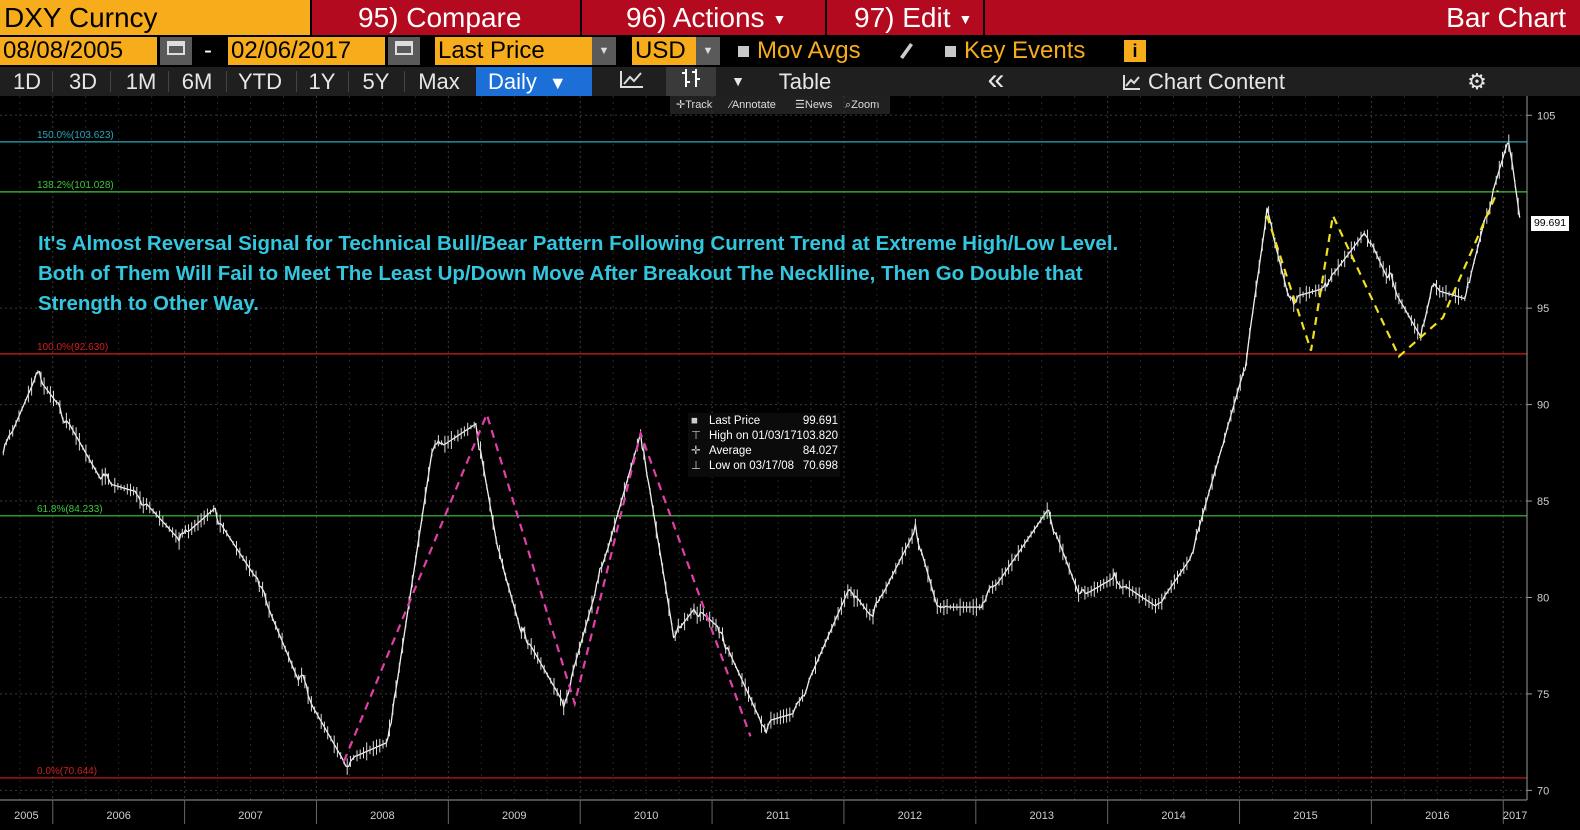 The width and height of the screenshot is (1580, 830). What do you see at coordinates (75, 185) in the screenshot?
I see `fibonacci-level-label: 138.2%(101.028)` at bounding box center [75, 185].